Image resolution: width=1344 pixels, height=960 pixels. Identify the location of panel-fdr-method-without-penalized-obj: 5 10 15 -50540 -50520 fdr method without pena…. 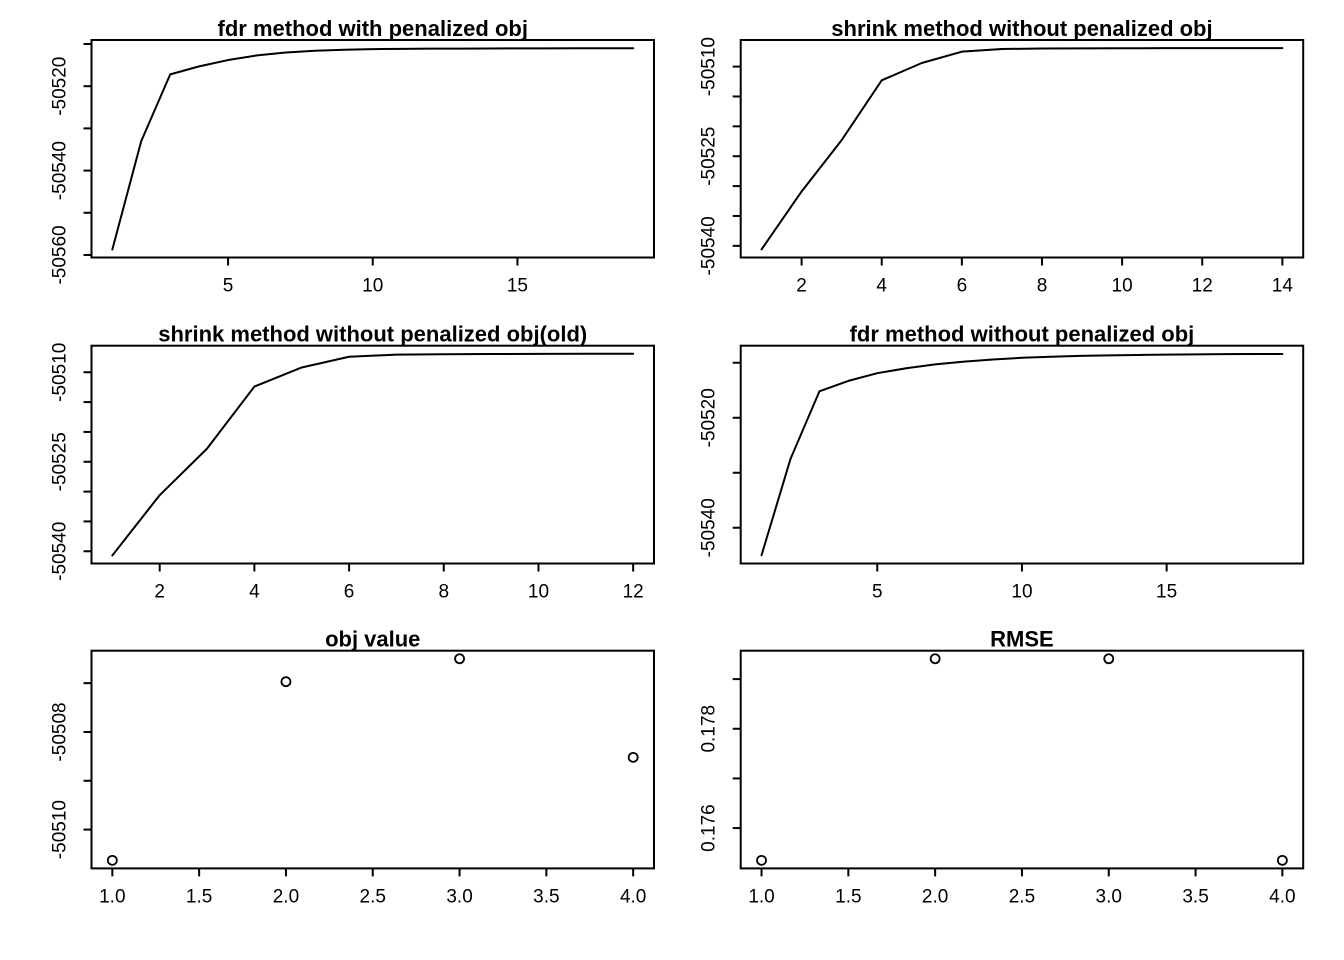
(1002, 462).